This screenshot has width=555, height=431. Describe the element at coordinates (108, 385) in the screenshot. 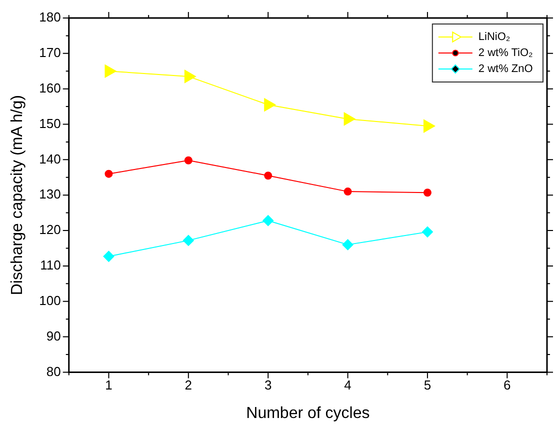

I see `x-tick-label: 1` at that location.